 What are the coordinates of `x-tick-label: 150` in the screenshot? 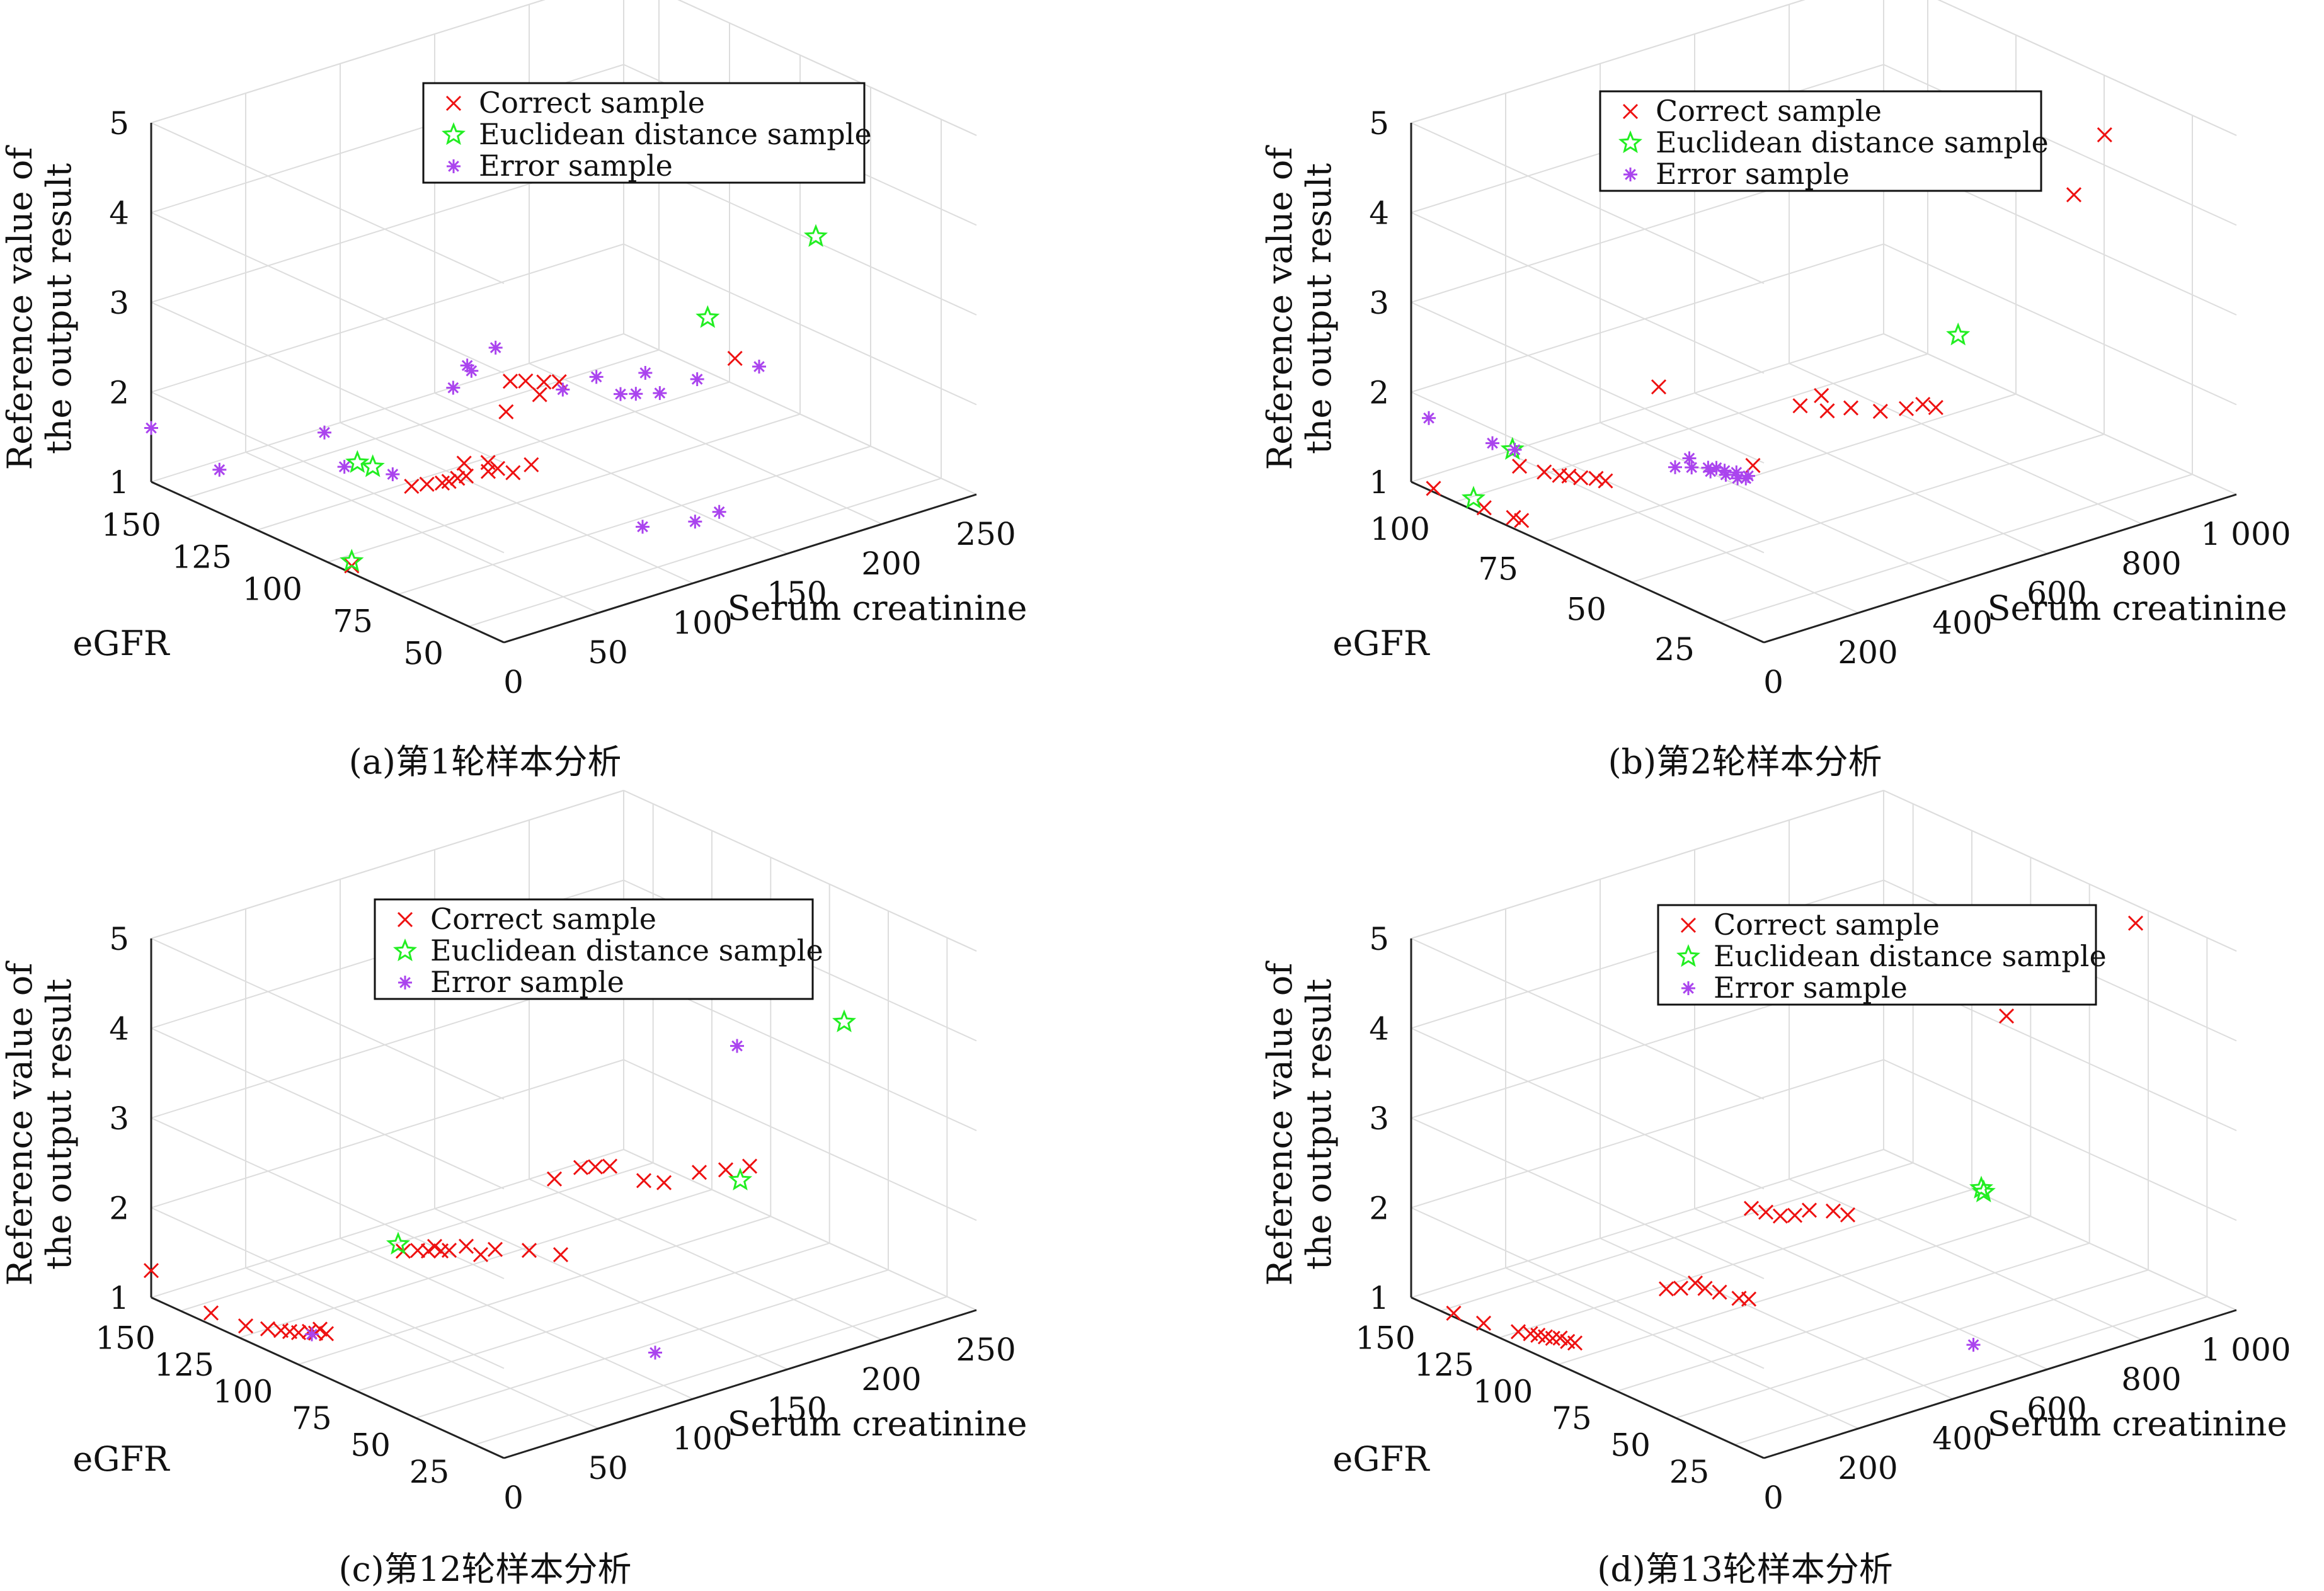 It's located at (797, 593).